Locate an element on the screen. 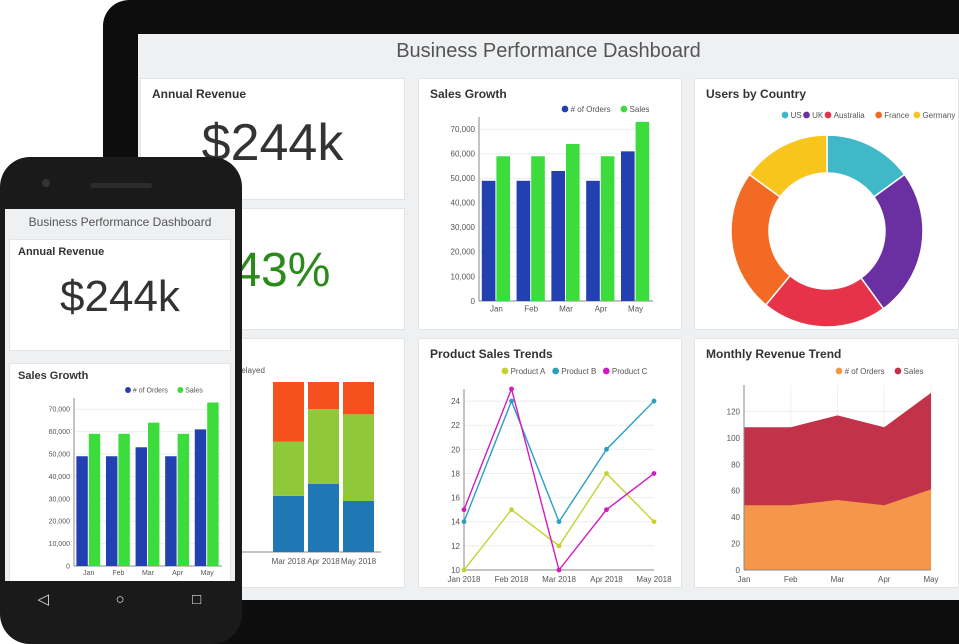 The image size is (959, 644). y-tick-label: 22 is located at coordinates (455, 425).